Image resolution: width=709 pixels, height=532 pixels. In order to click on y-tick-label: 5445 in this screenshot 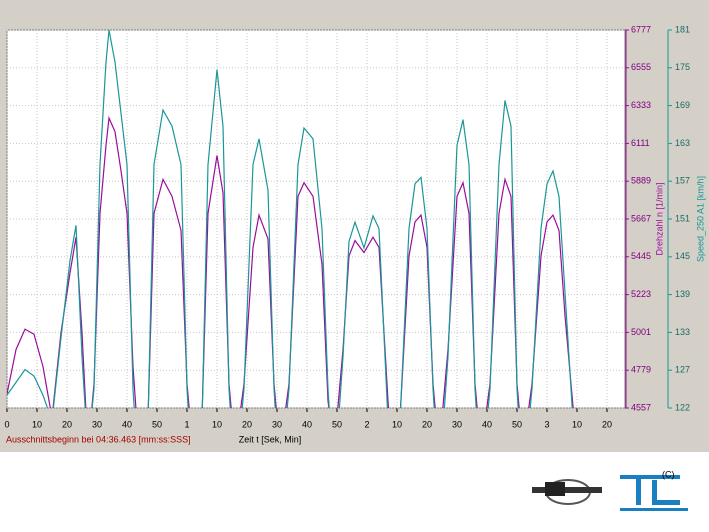, I will do `click(641, 256)`.